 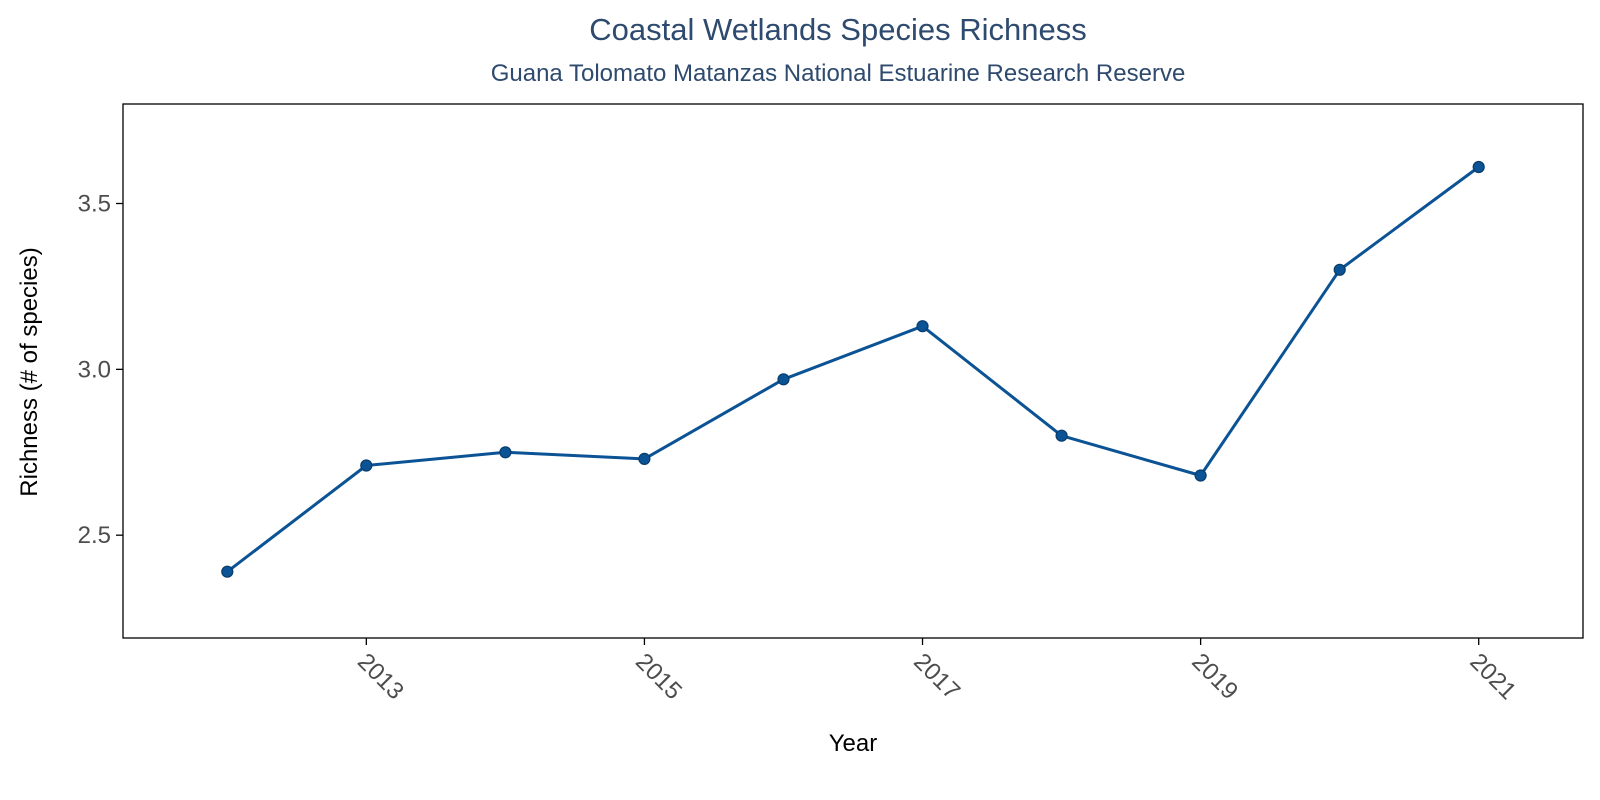 I want to click on x-axis: 2013 2015 2017 2019 2021, so click(x=936, y=671).